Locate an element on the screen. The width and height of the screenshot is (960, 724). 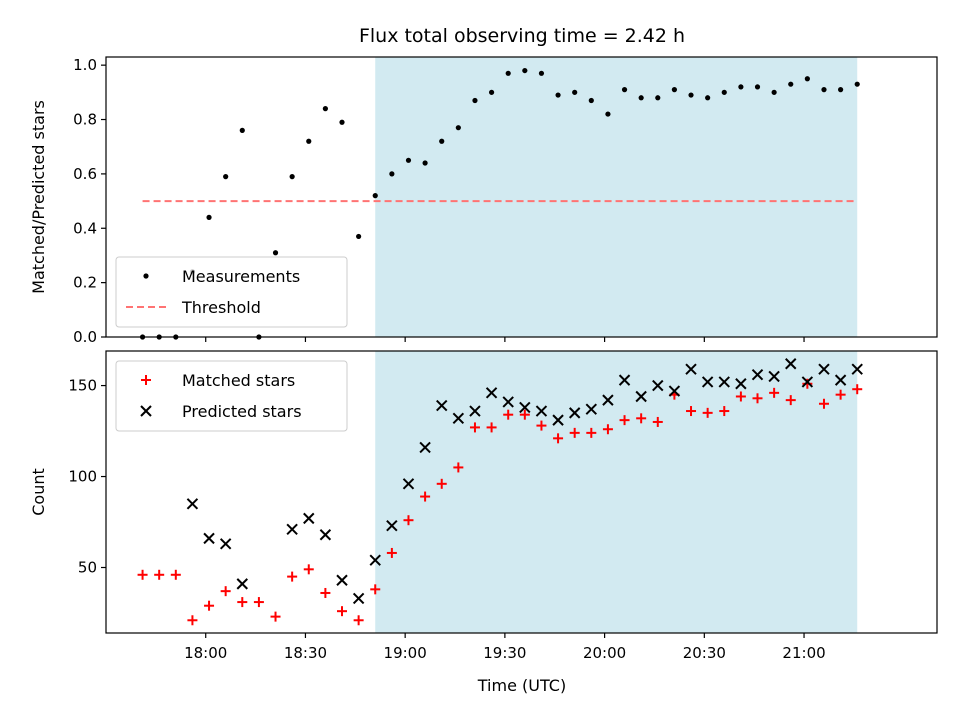
x-axis-label: Time (UTC) is located at coordinates (521, 685).